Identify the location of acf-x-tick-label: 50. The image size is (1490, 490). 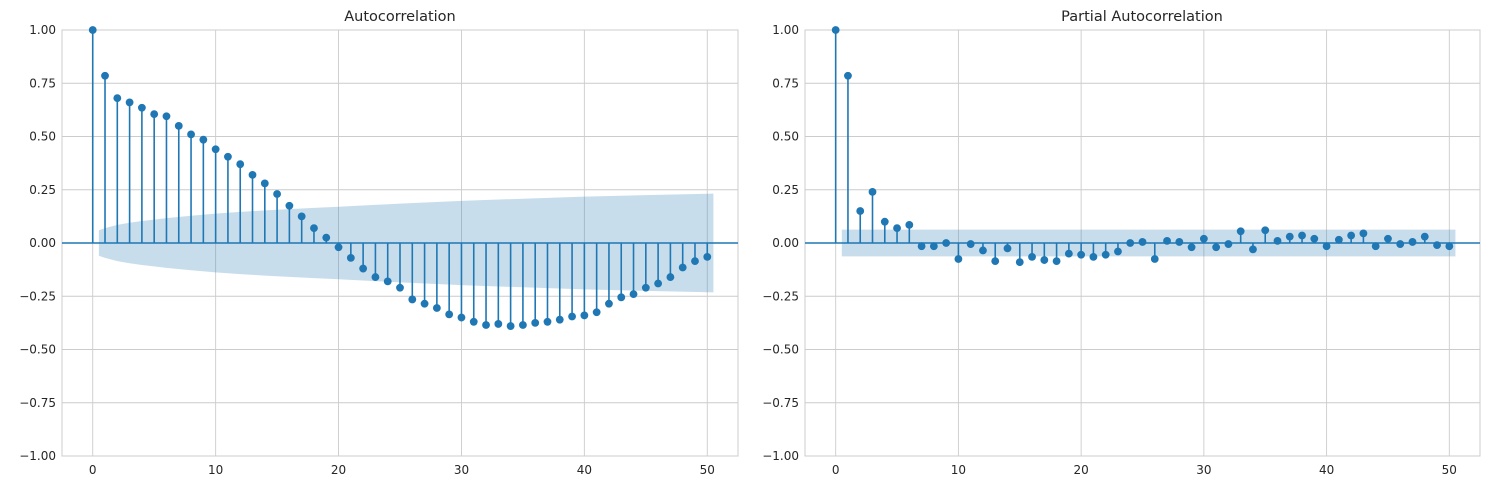
(707, 470).